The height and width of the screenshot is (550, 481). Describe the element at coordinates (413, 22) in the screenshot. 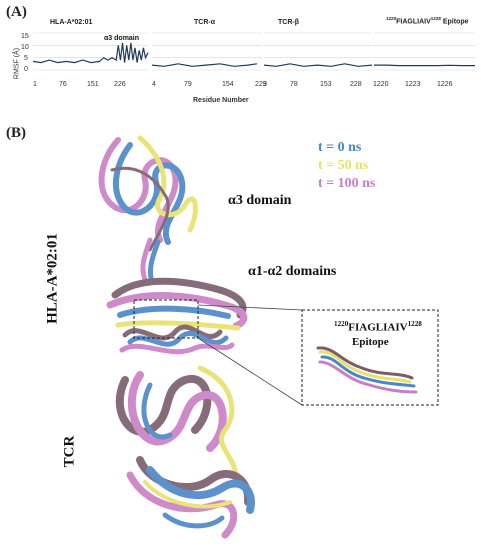

I see `epitope-sequence: FIAGLIAIV` at that location.